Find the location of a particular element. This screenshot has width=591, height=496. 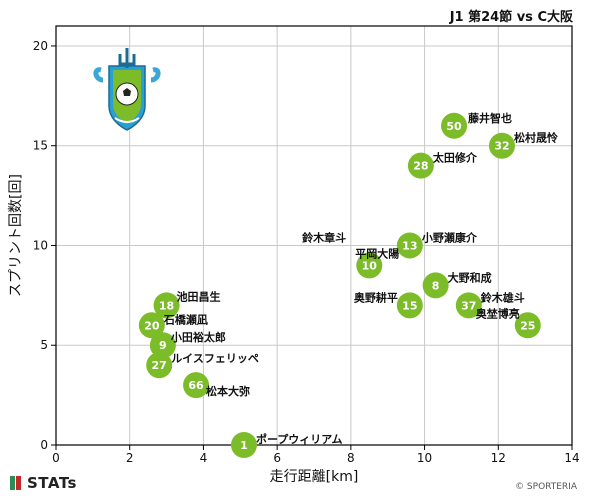

x-tick-label: 10 is located at coordinates (424, 458).